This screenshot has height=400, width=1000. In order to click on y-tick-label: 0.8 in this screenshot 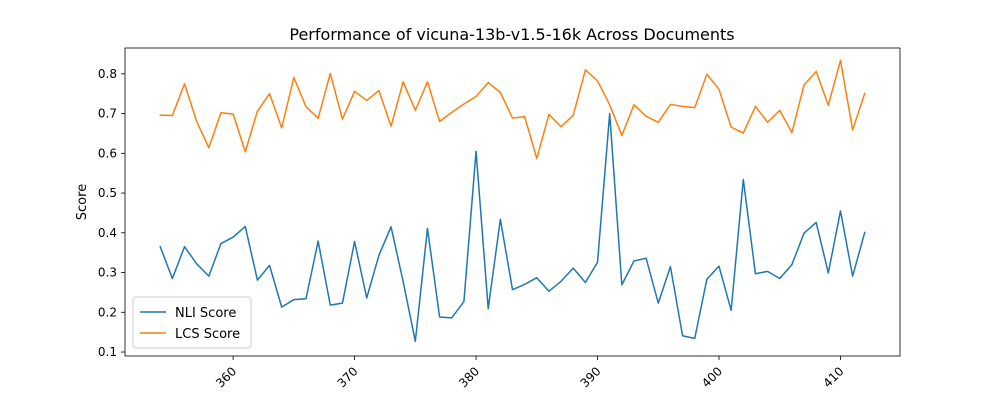, I will do `click(107, 74)`.